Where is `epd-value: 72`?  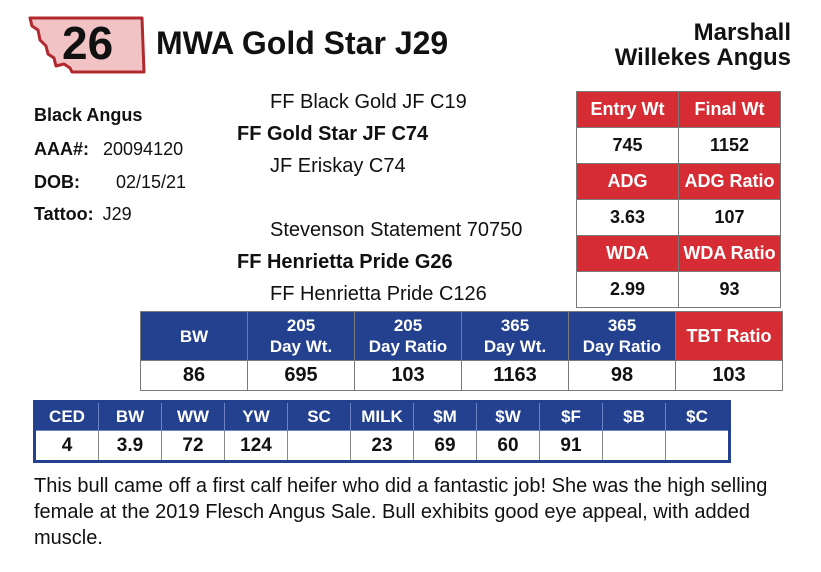
epd-value: 72 is located at coordinates (193, 446).